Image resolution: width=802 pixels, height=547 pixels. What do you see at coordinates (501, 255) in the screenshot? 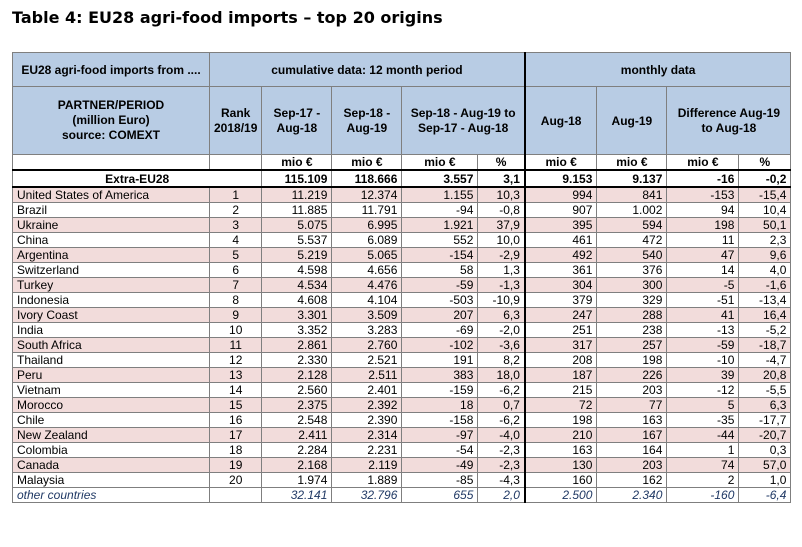
I see `country-value: -2,9` at bounding box center [501, 255].